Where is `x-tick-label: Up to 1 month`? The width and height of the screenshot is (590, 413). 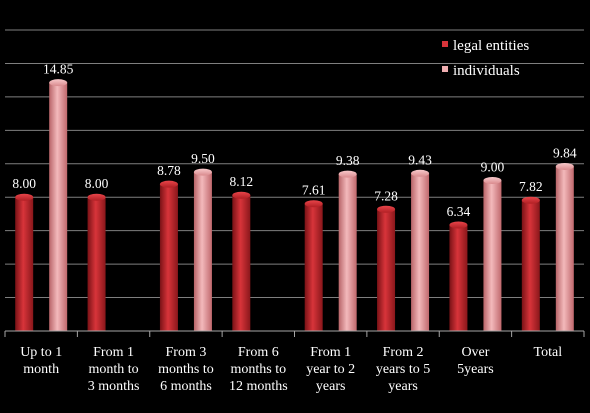 x-tick-label: Up to 1 month is located at coordinates (41, 361).